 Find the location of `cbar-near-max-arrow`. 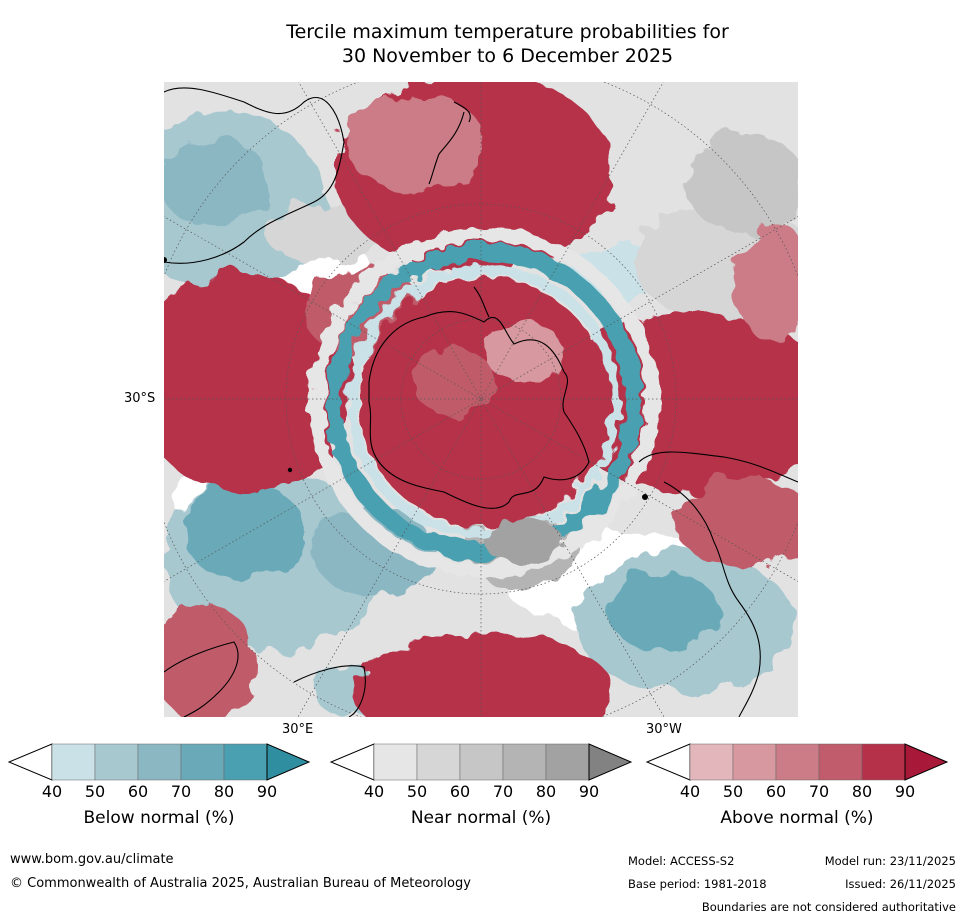

cbar-near-max-arrow is located at coordinates (610, 762).